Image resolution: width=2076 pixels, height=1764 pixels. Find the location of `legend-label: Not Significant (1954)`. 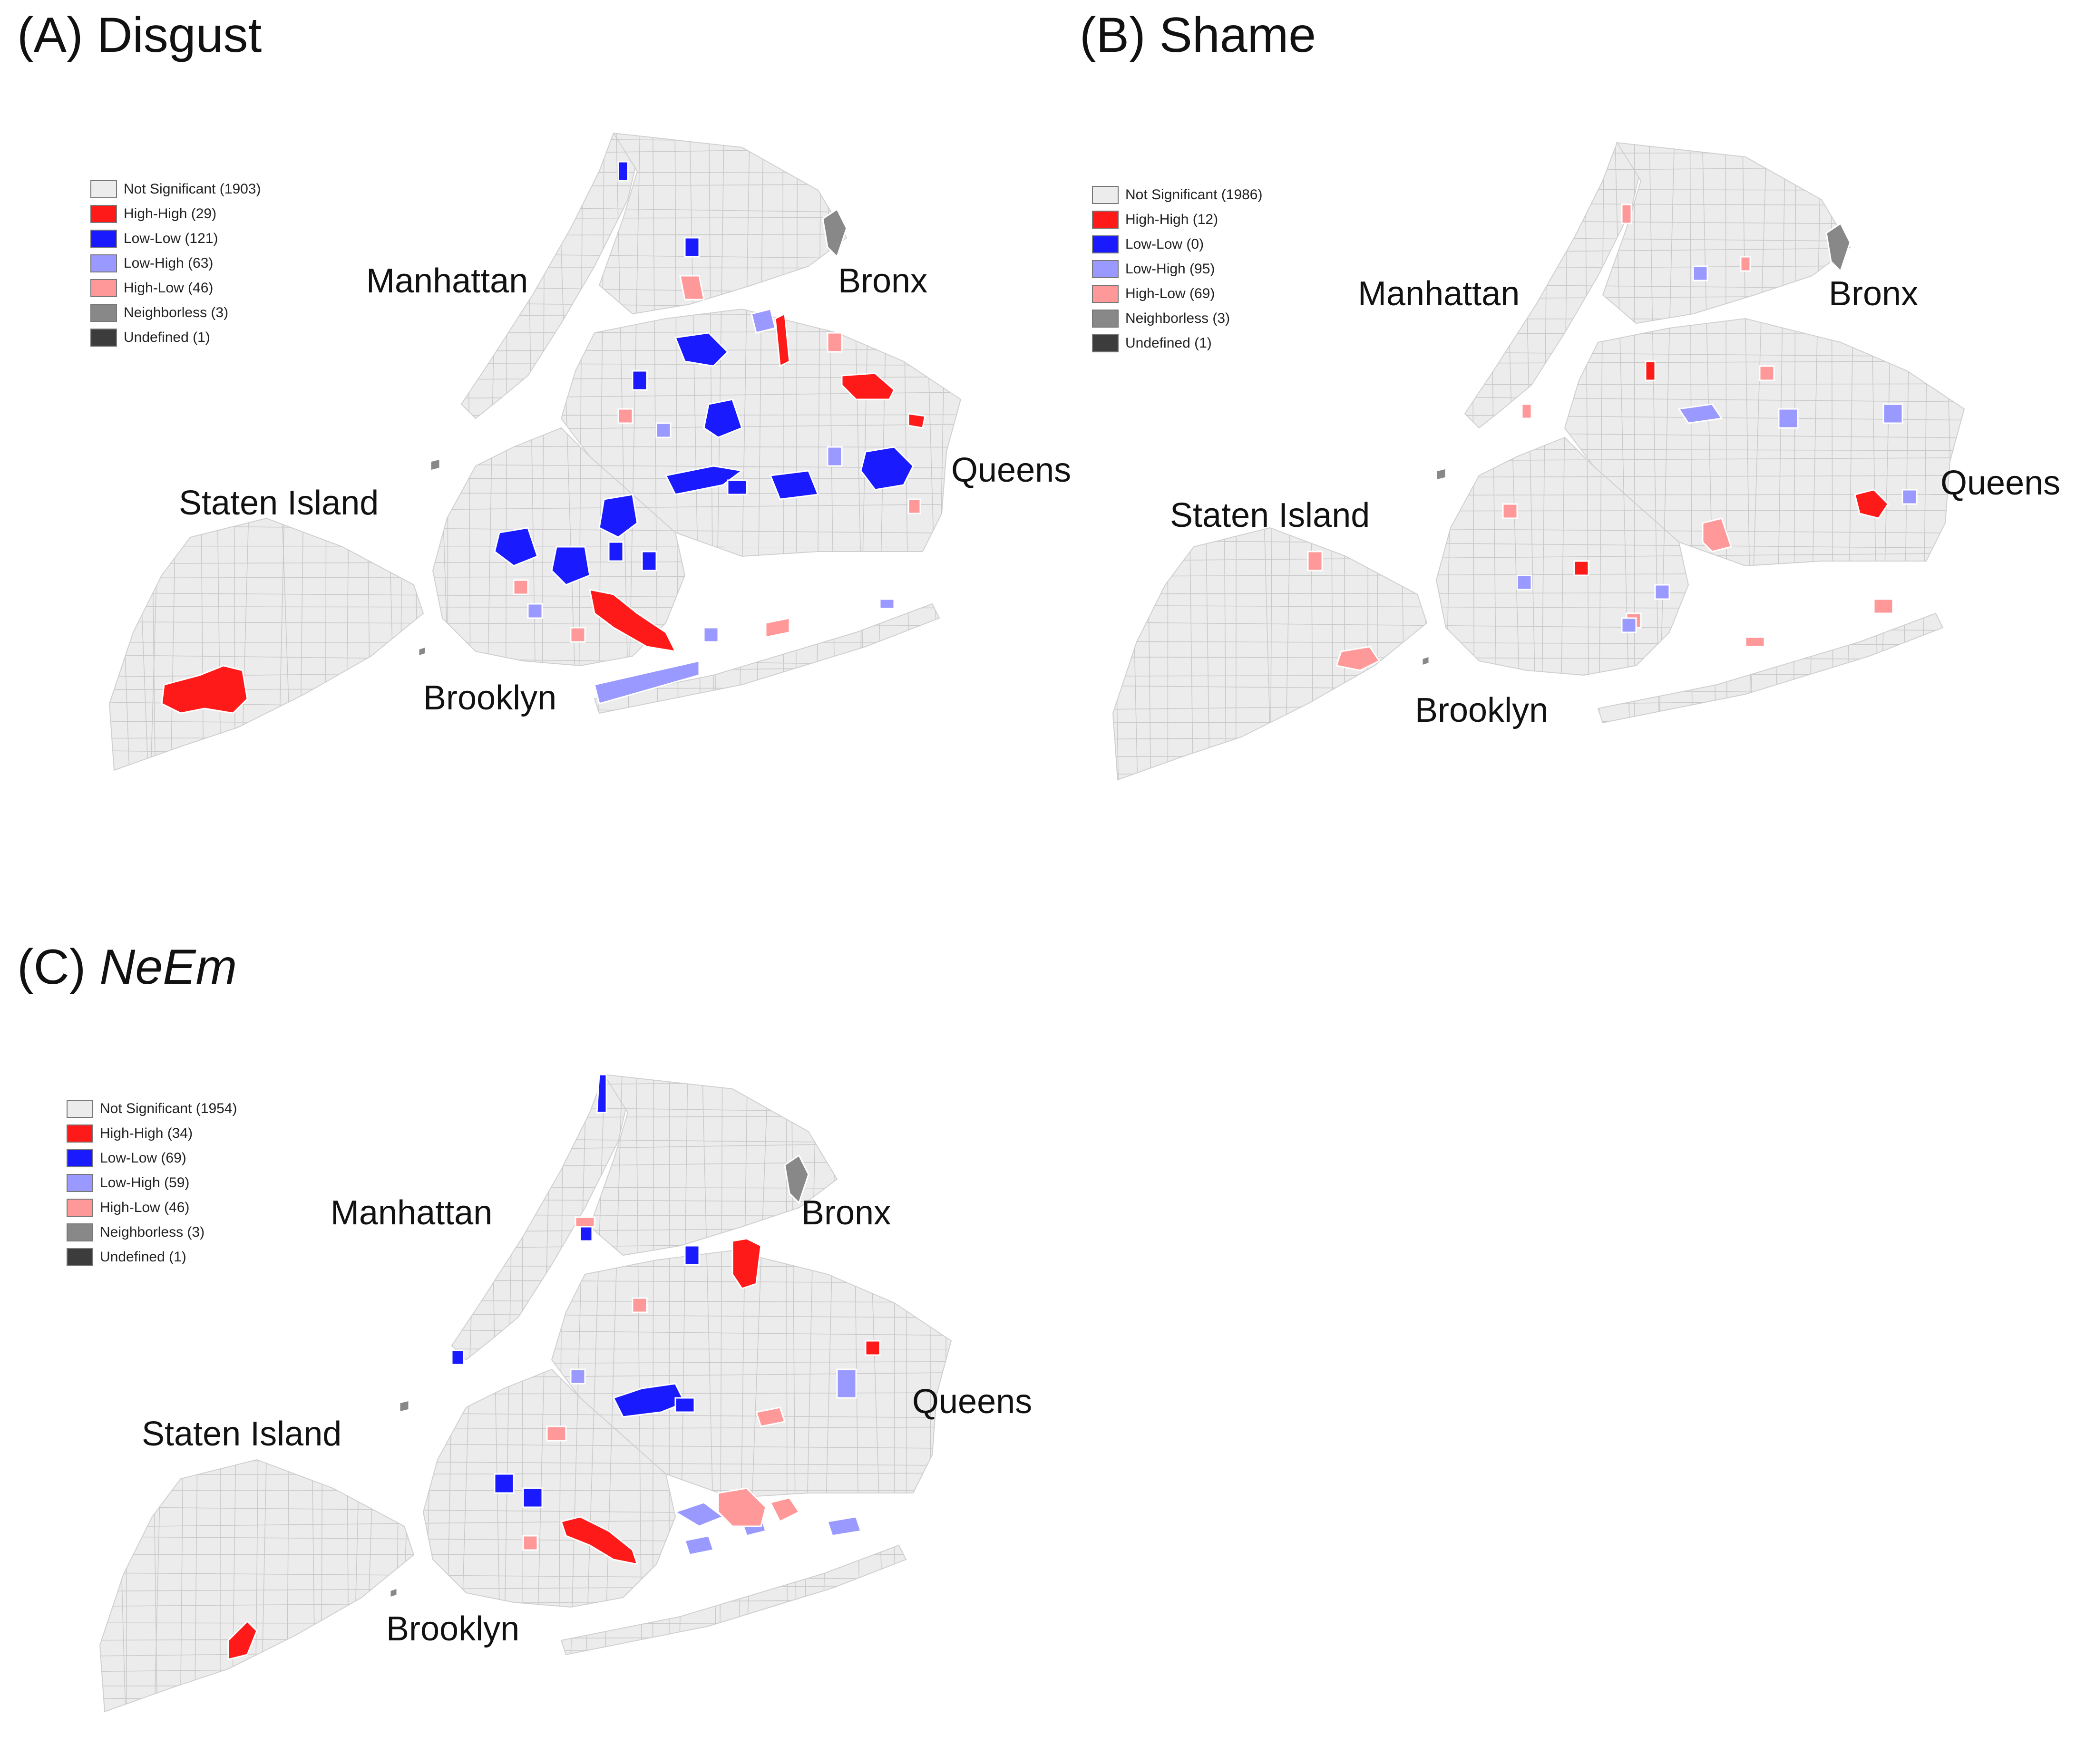

legend-label: Not Significant (1954) is located at coordinates (168, 1109).